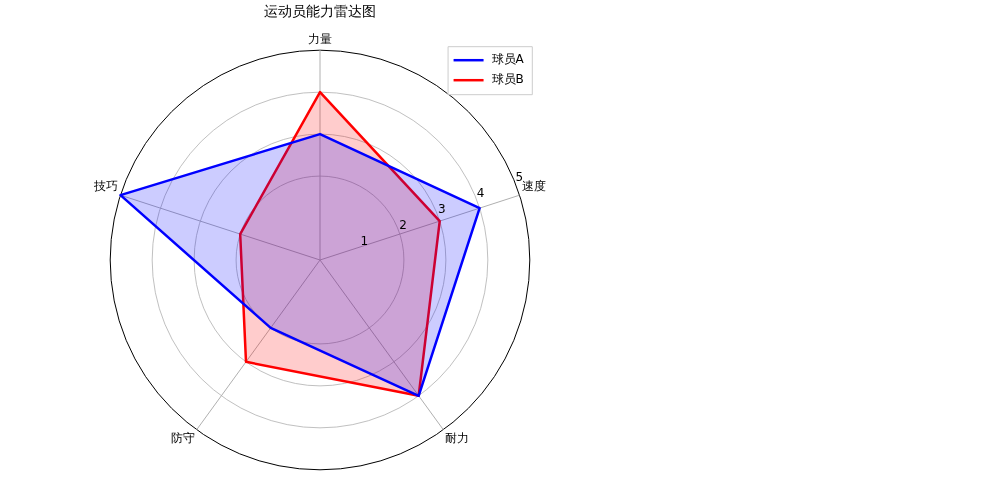 The width and height of the screenshot is (1002, 480). Describe the element at coordinates (364, 240) in the screenshot. I see `y-tick-label: 1` at that location.